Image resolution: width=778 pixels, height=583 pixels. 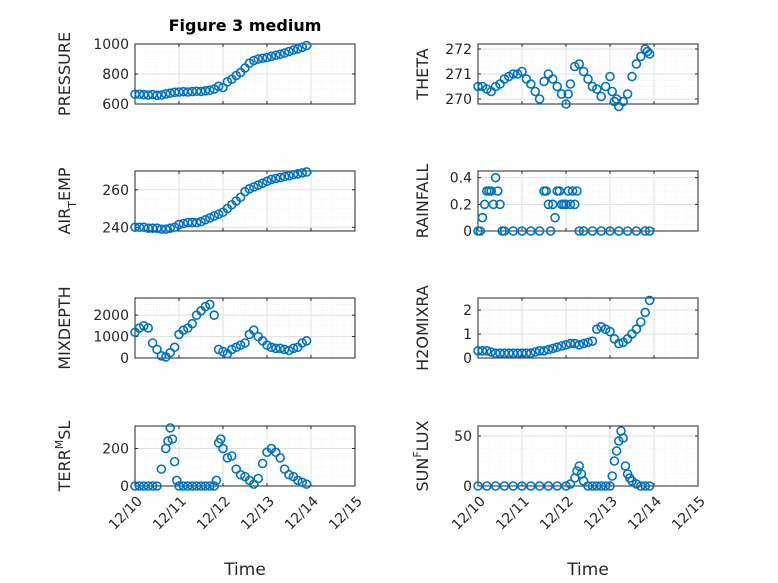 I want to click on panel-mixdepth: 0 1000 2000 MIXDEPTH, so click(x=205, y=328).